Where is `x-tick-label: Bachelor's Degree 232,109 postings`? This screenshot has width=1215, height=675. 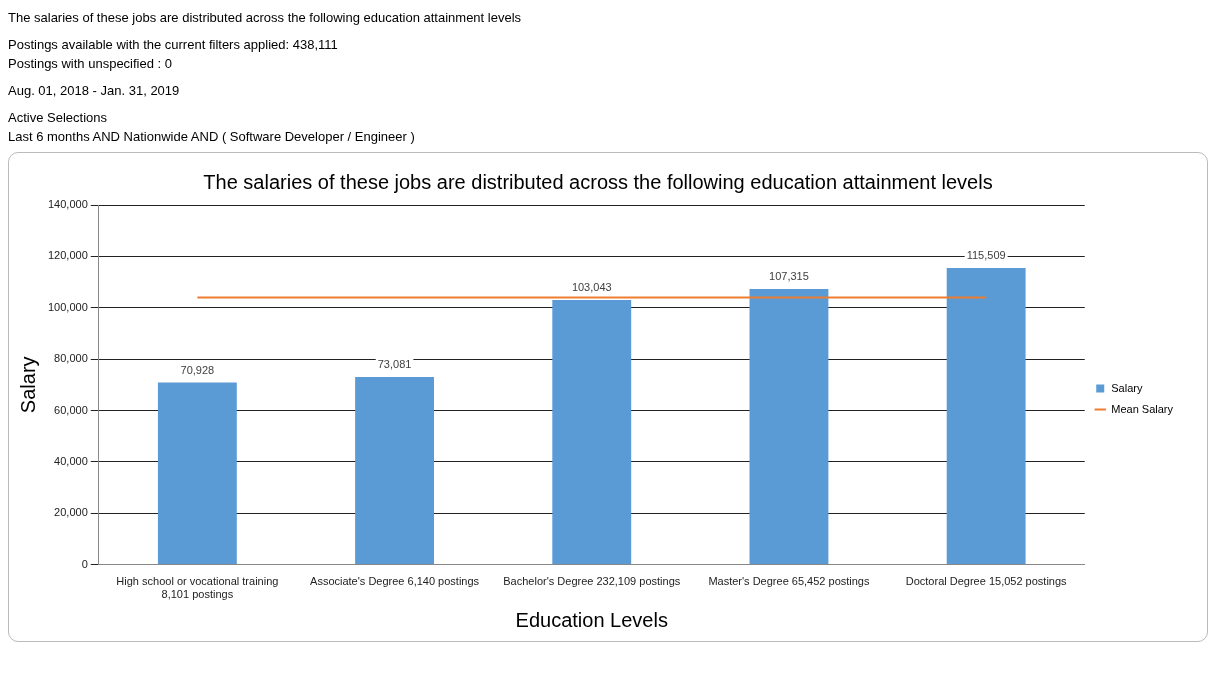 x-tick-label: Bachelor's Degree 232,109 postings is located at coordinates (592, 581).